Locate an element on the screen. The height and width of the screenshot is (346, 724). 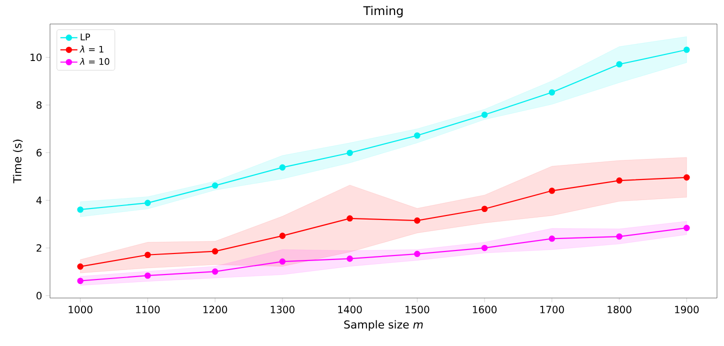
x-tick-label: 1900 is located at coordinates (687, 310).